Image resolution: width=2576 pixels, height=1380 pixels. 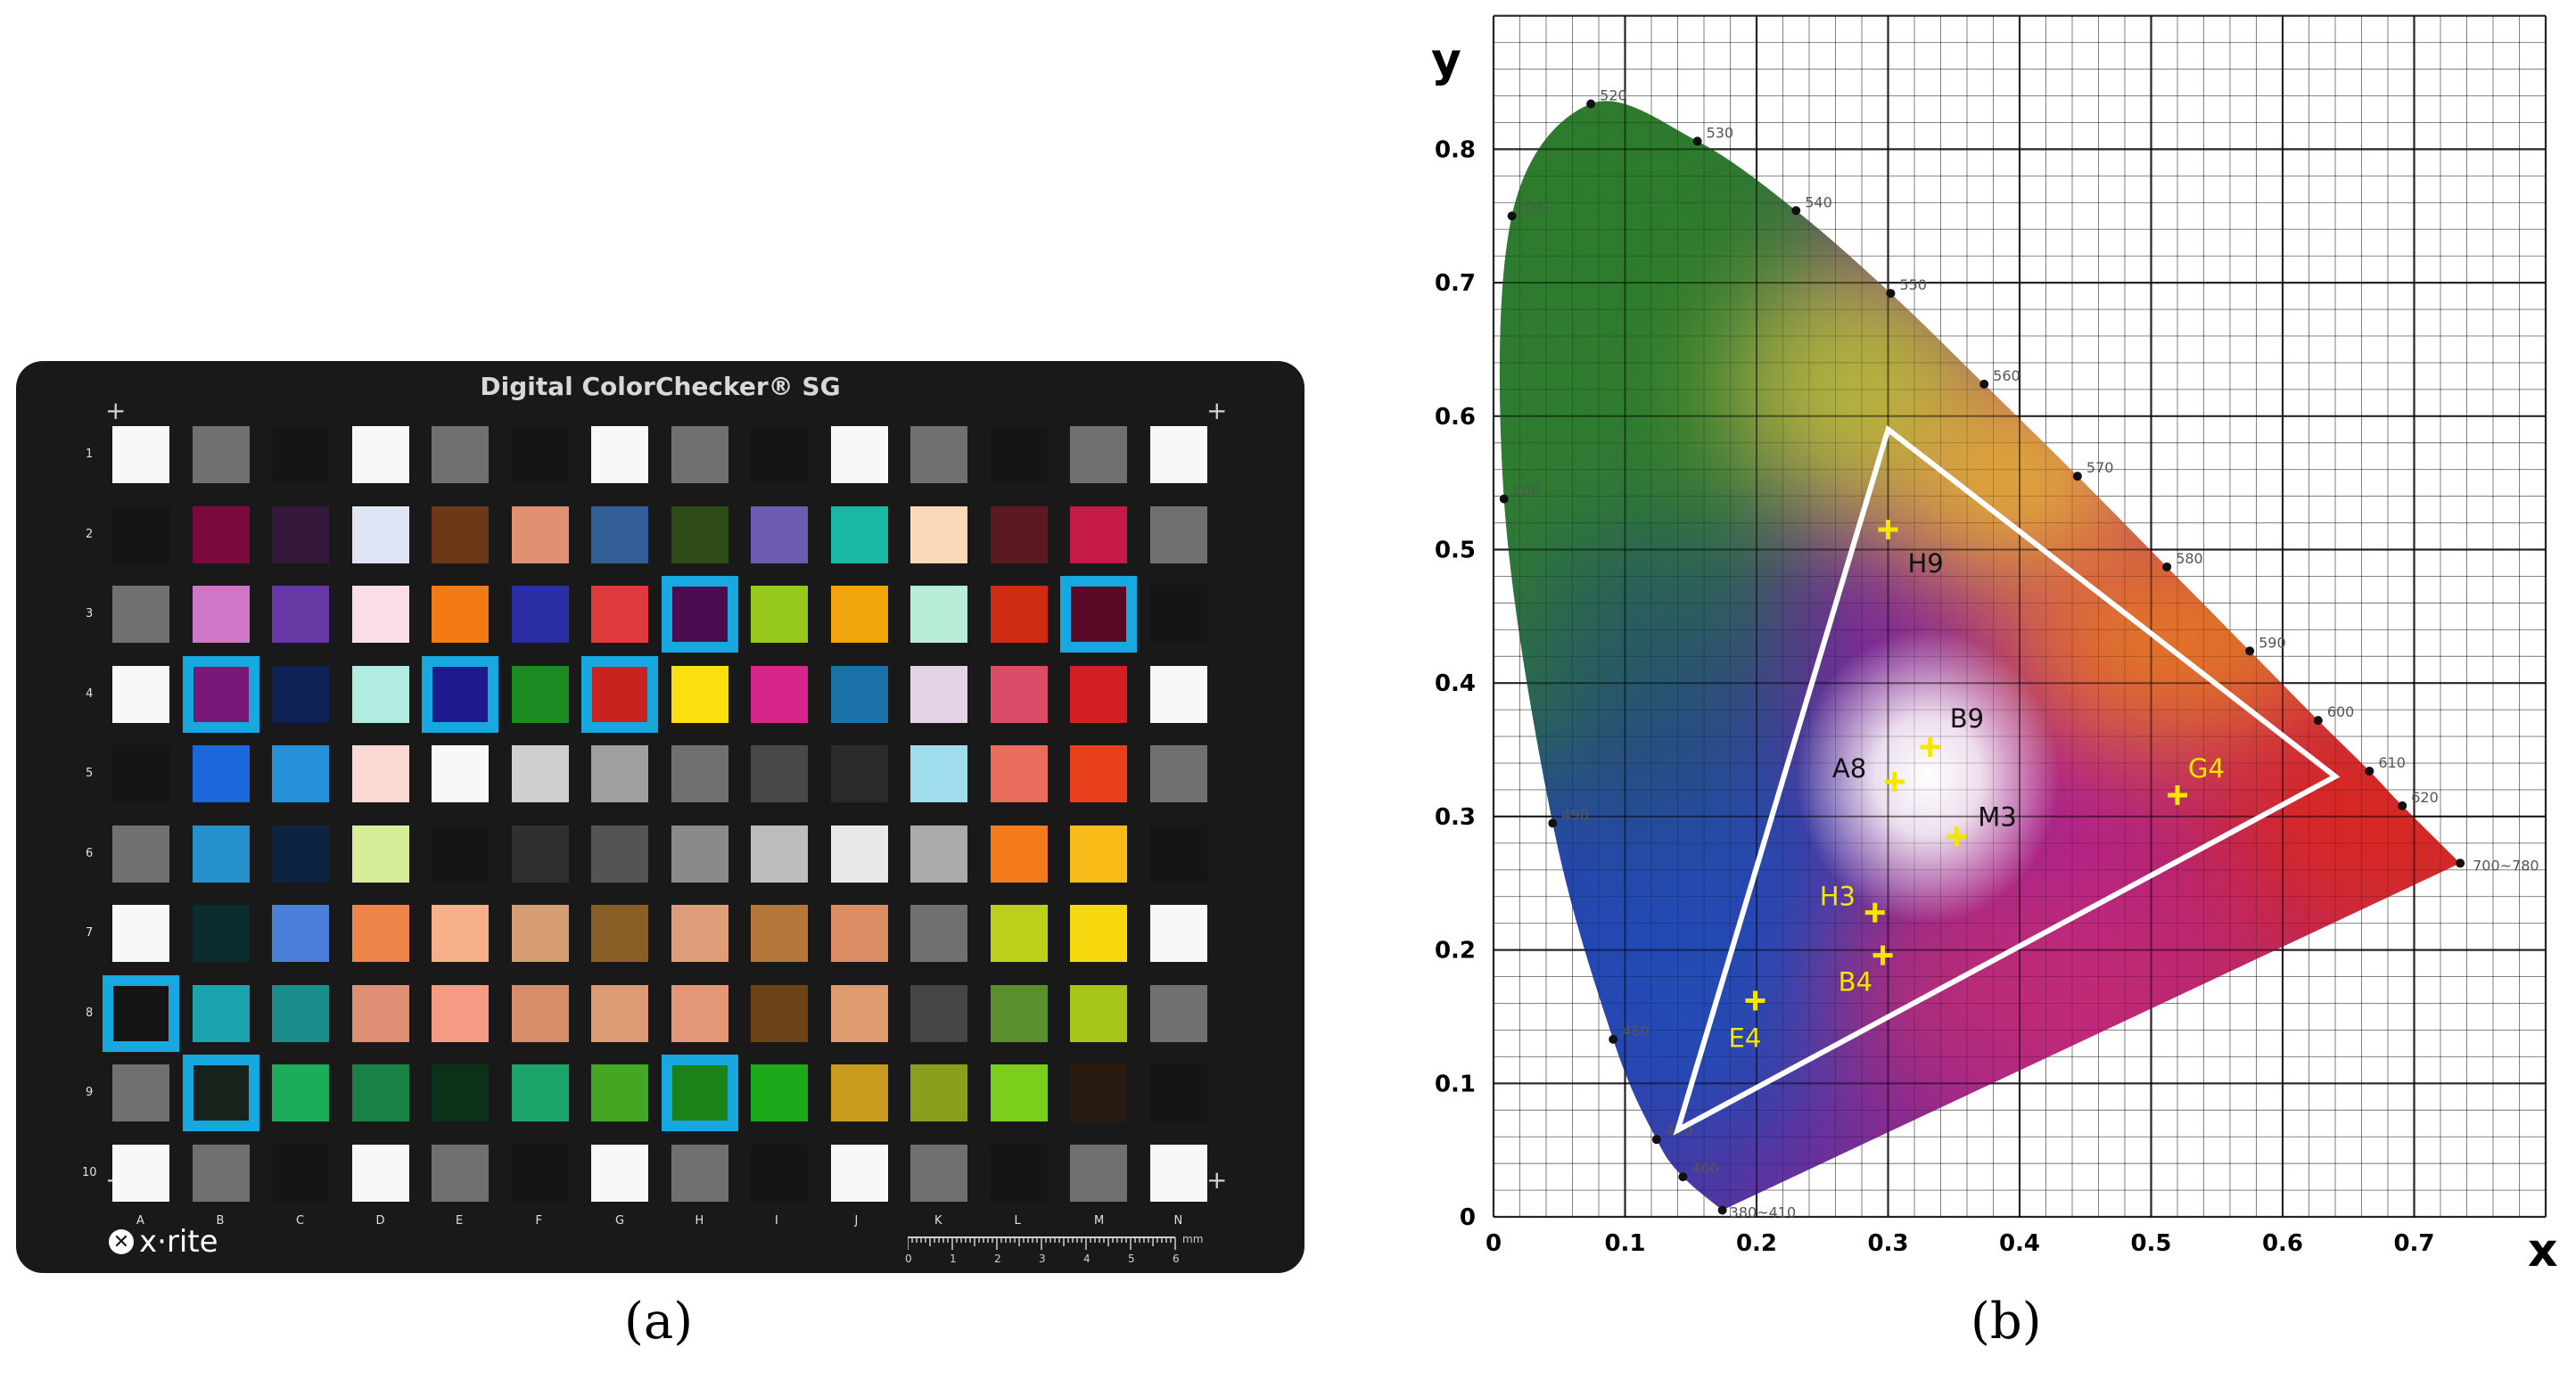 What do you see at coordinates (859, 1173) in the screenshot?
I see `color-patch-J10` at bounding box center [859, 1173].